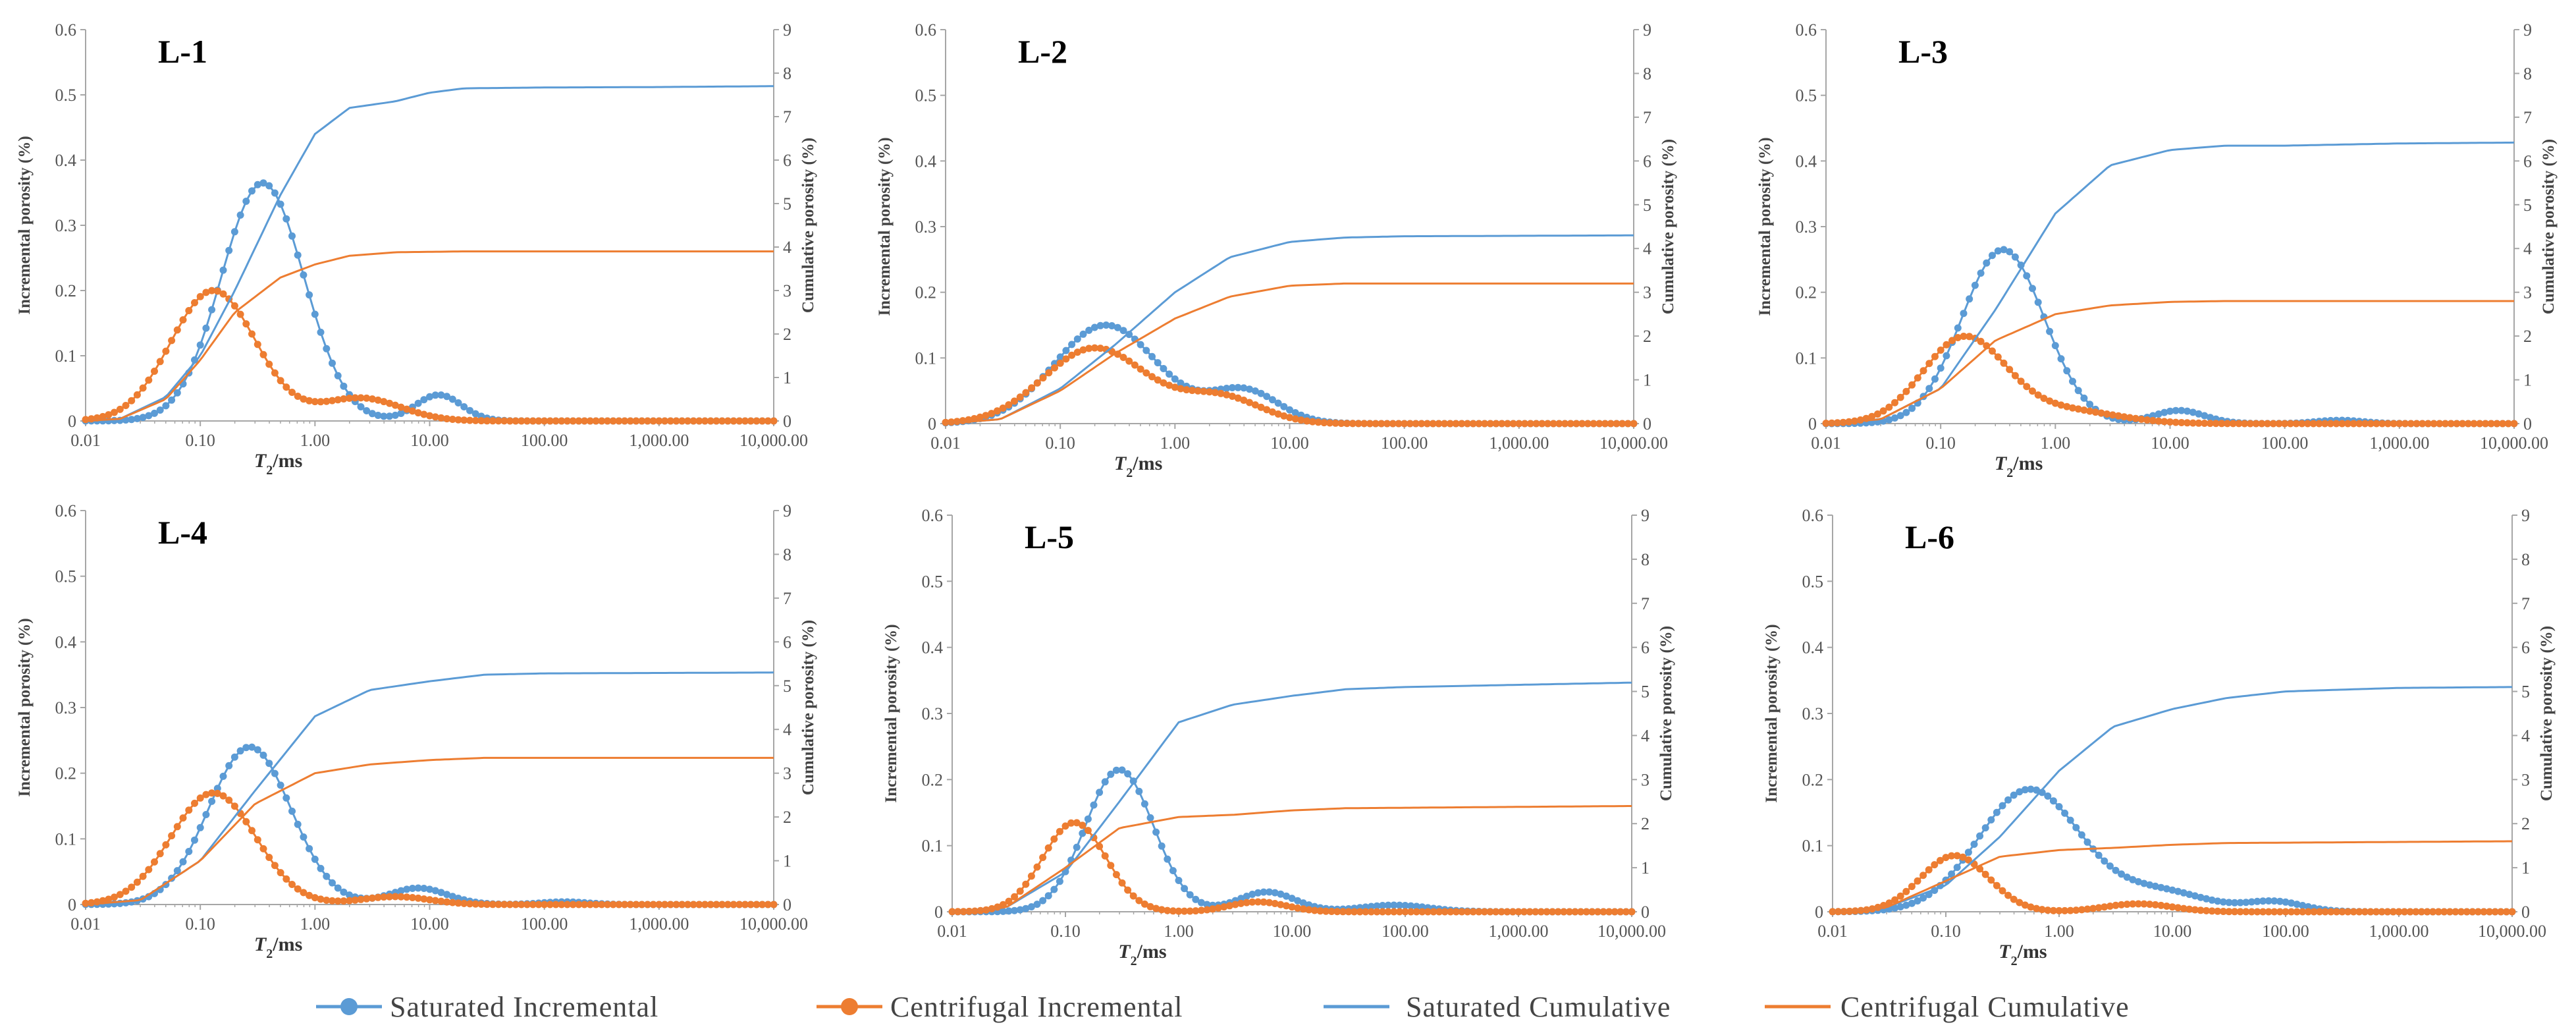 Image resolution: width=2576 pixels, height=1031 pixels. What do you see at coordinates (1405, 932) in the screenshot?
I see `x-tick-label: 100.00` at bounding box center [1405, 932].